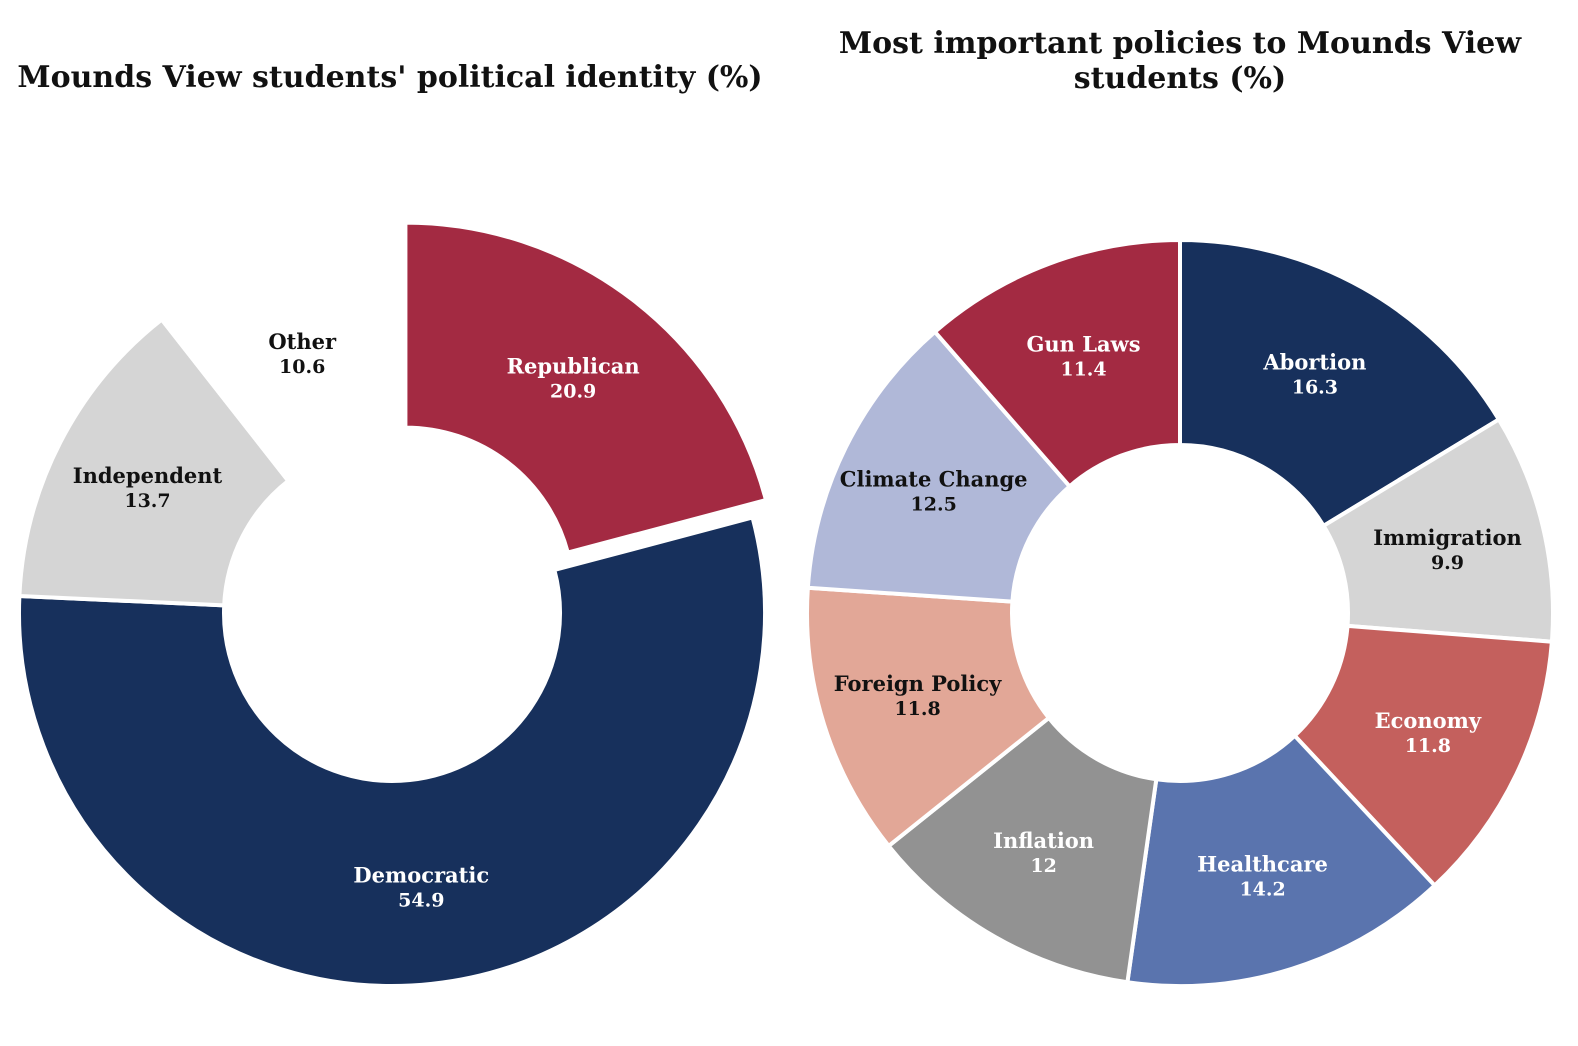 The width and height of the screenshot is (1578, 1046). I want to click on slice-independent, so click(154, 462).